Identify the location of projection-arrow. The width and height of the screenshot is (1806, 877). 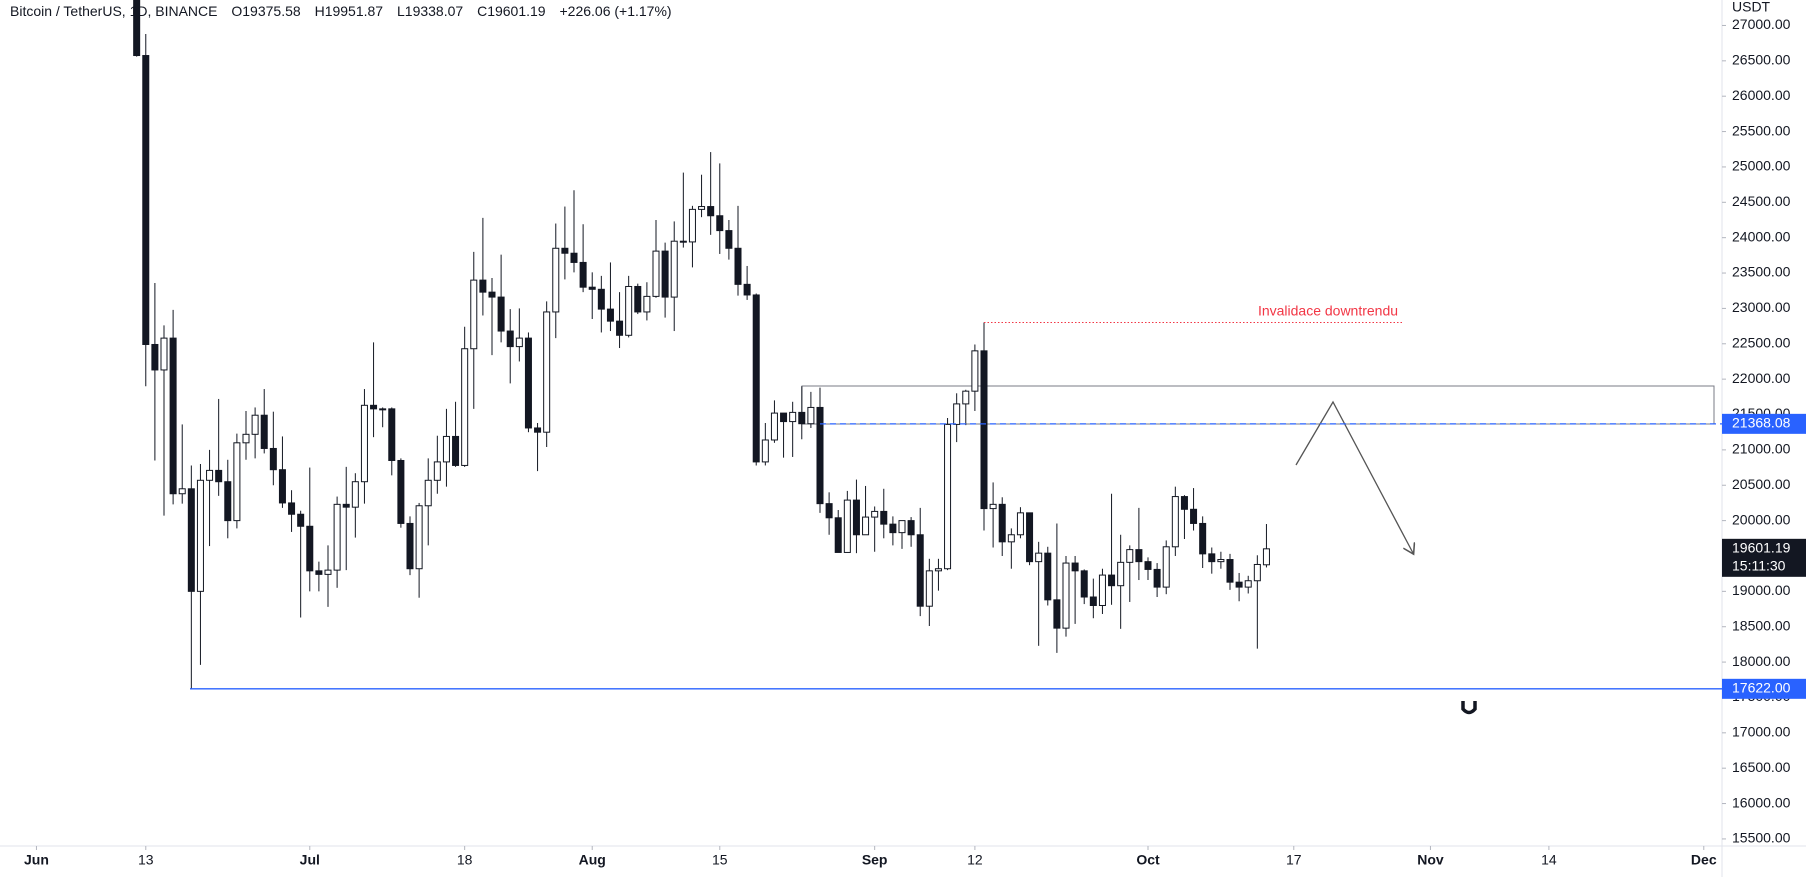
(1354, 476).